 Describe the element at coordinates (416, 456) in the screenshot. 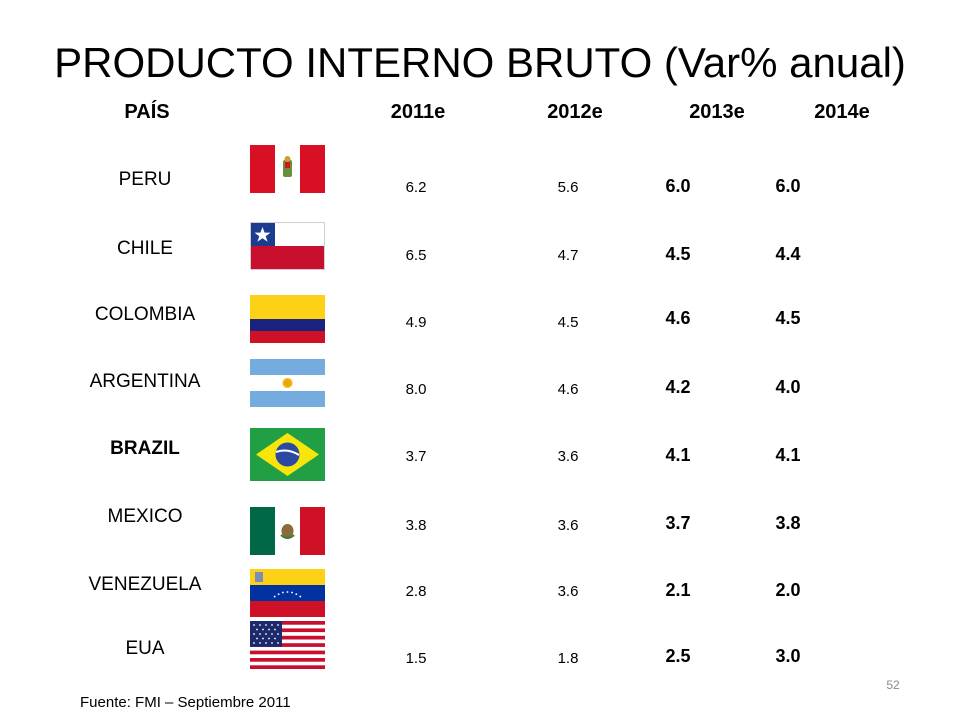

I see `value-2011: 3.7` at that location.